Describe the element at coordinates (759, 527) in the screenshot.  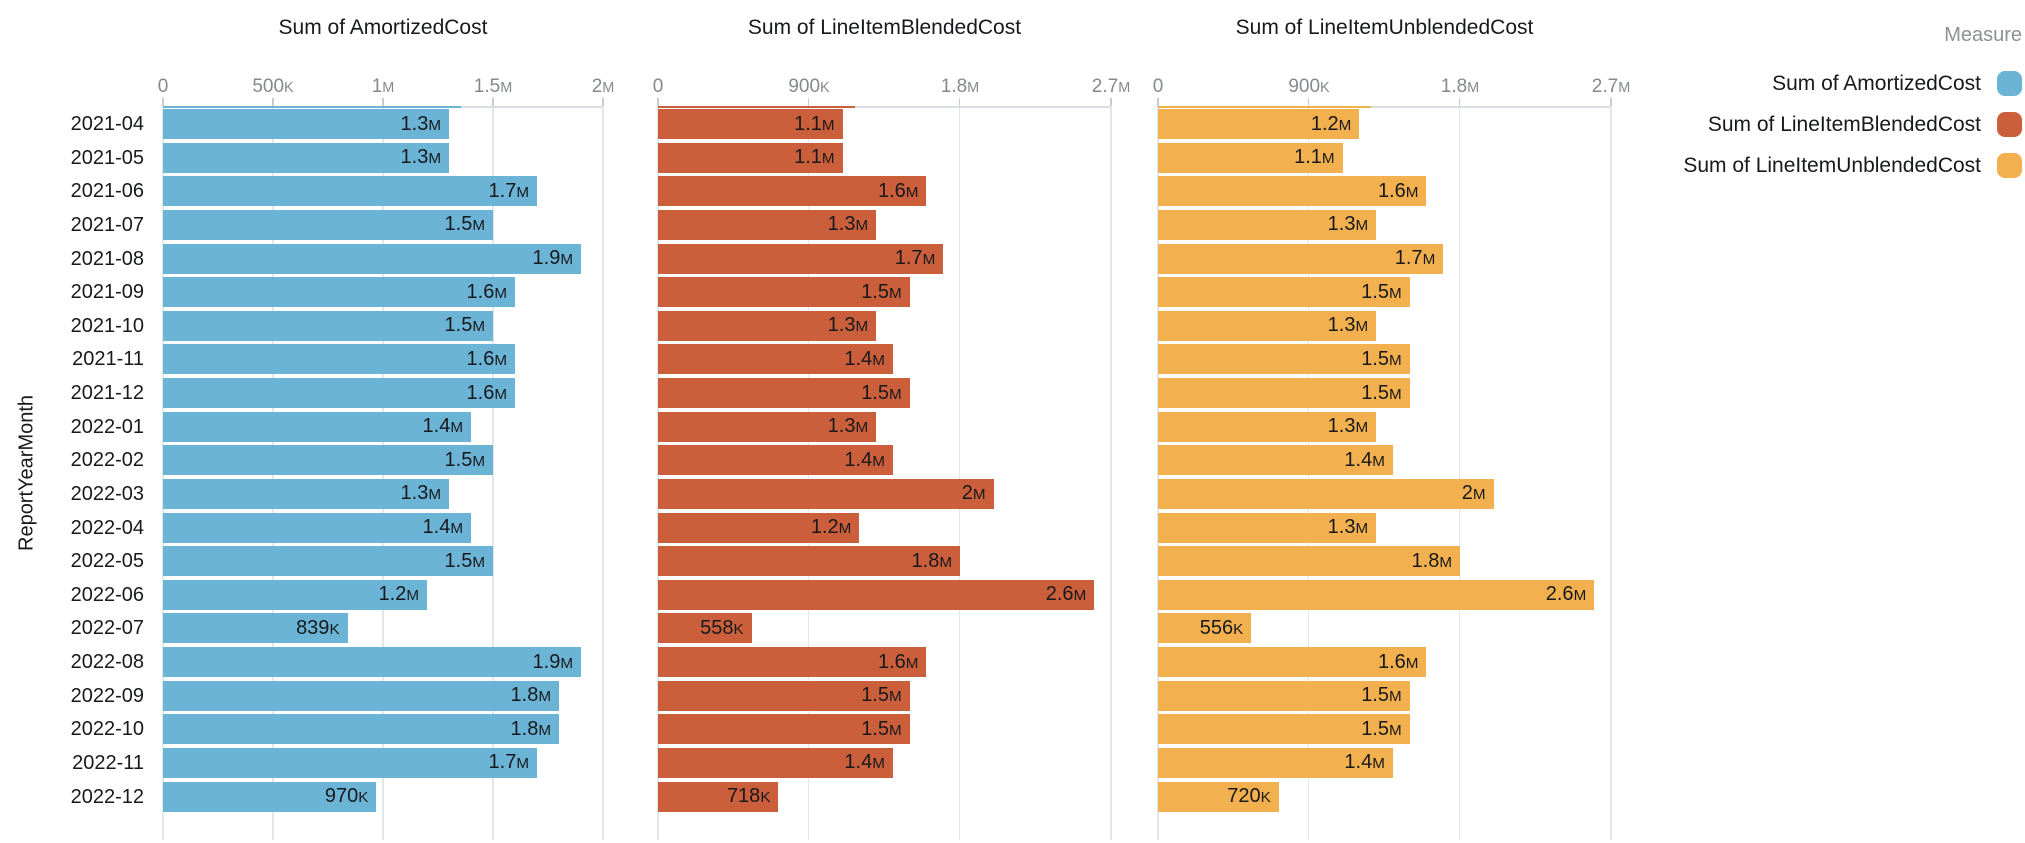
I see `bar-2022-04: 1.2M` at that location.